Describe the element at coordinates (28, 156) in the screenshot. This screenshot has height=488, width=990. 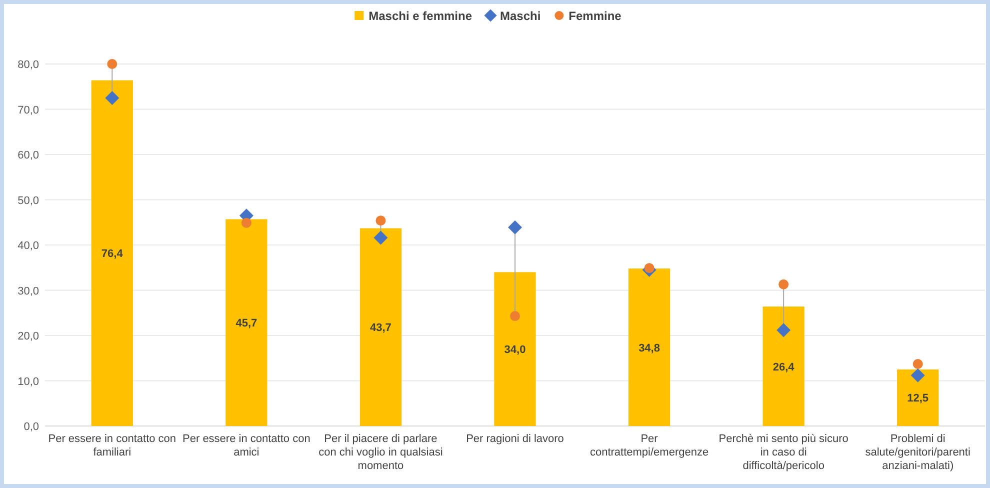
I see `y-tick-label: 60,0` at that location.